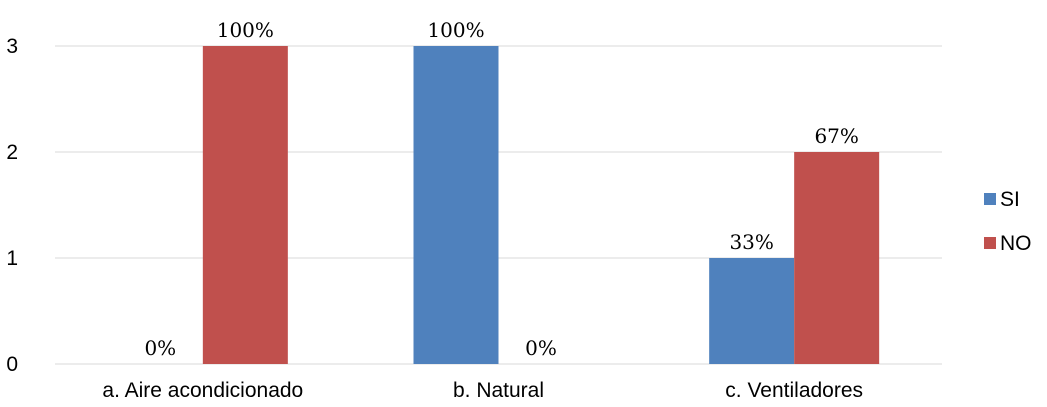 Image resolution: width=1047 pixels, height=407 pixels. I want to click on data-label-si-2: 100%, so click(455, 30).